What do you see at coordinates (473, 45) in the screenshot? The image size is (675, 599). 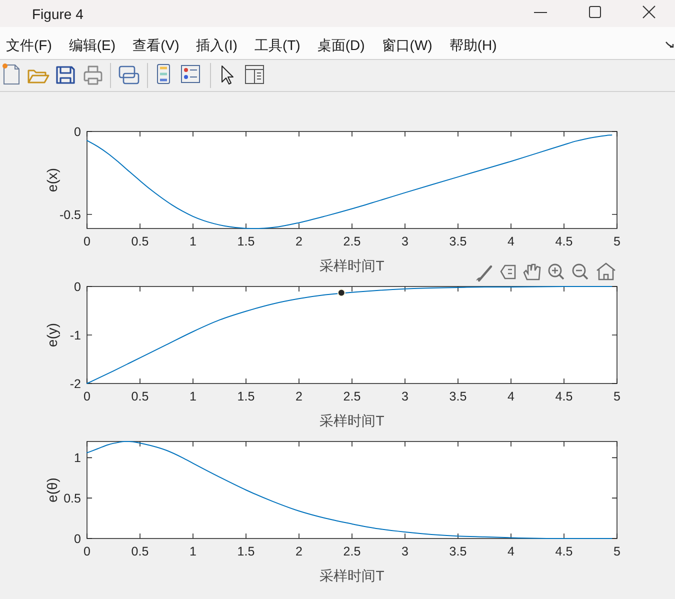 I see `text: 帮助(H)` at bounding box center [473, 45].